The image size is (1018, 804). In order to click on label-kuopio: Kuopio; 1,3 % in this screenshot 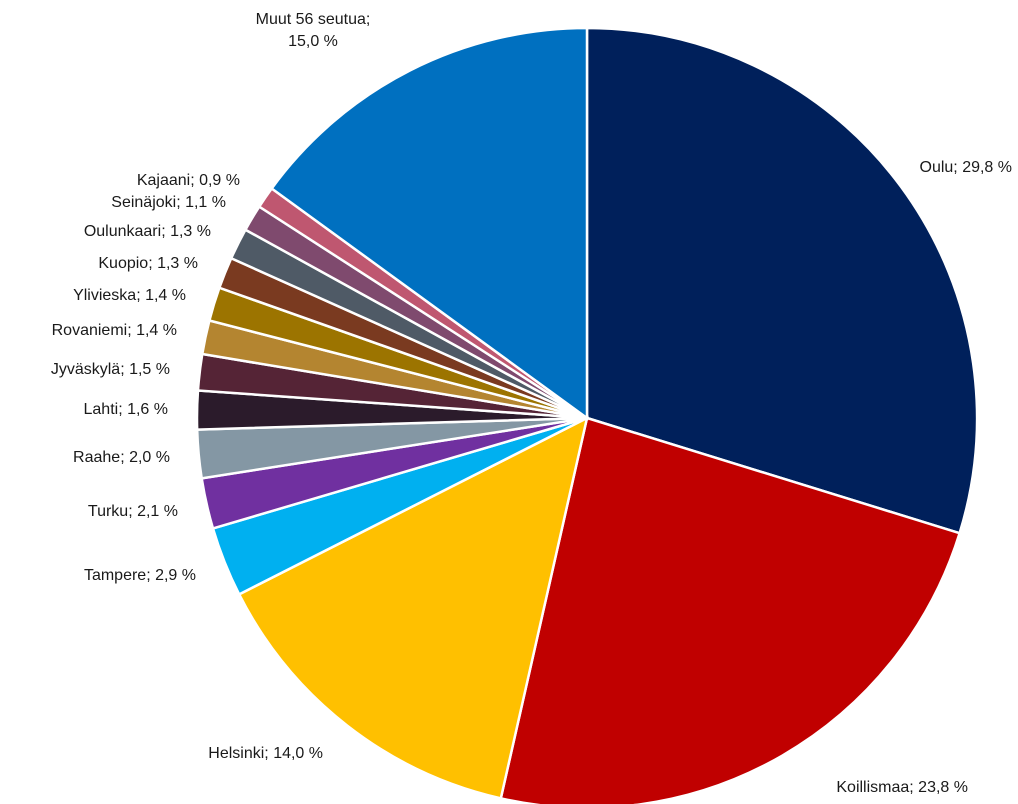, I will do `click(148, 263)`.